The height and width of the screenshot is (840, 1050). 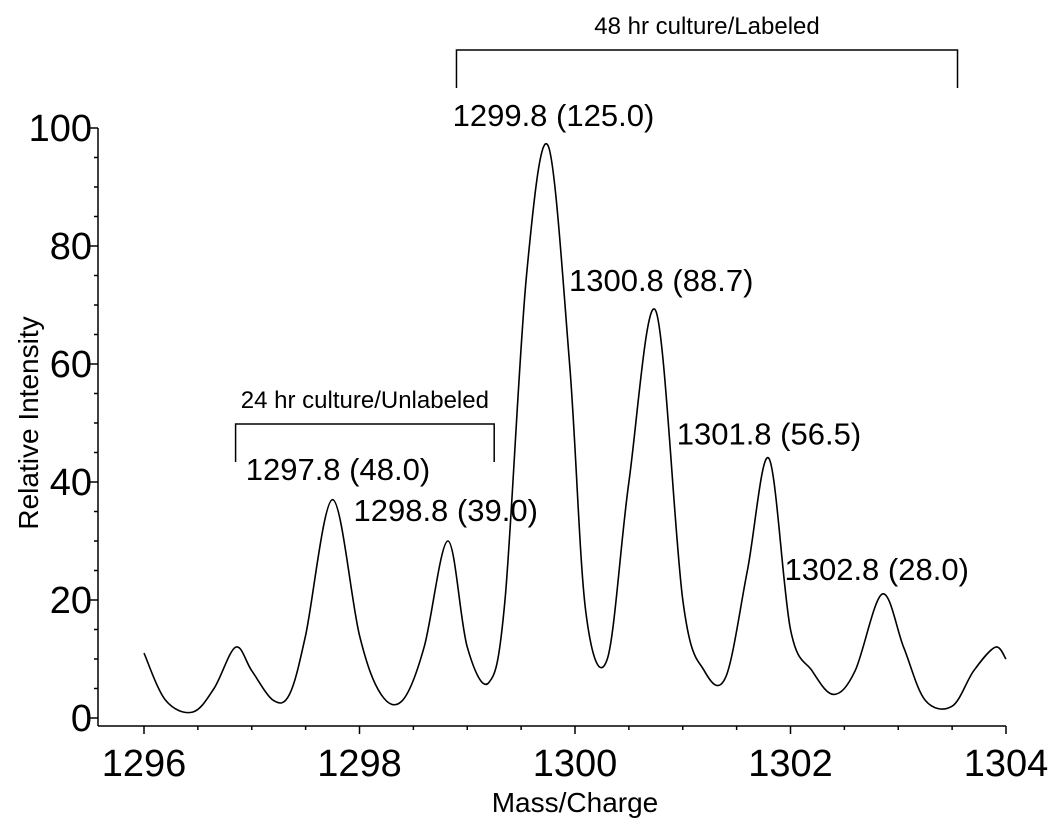 I want to click on y-tick-label: 40, so click(x=71, y=483).